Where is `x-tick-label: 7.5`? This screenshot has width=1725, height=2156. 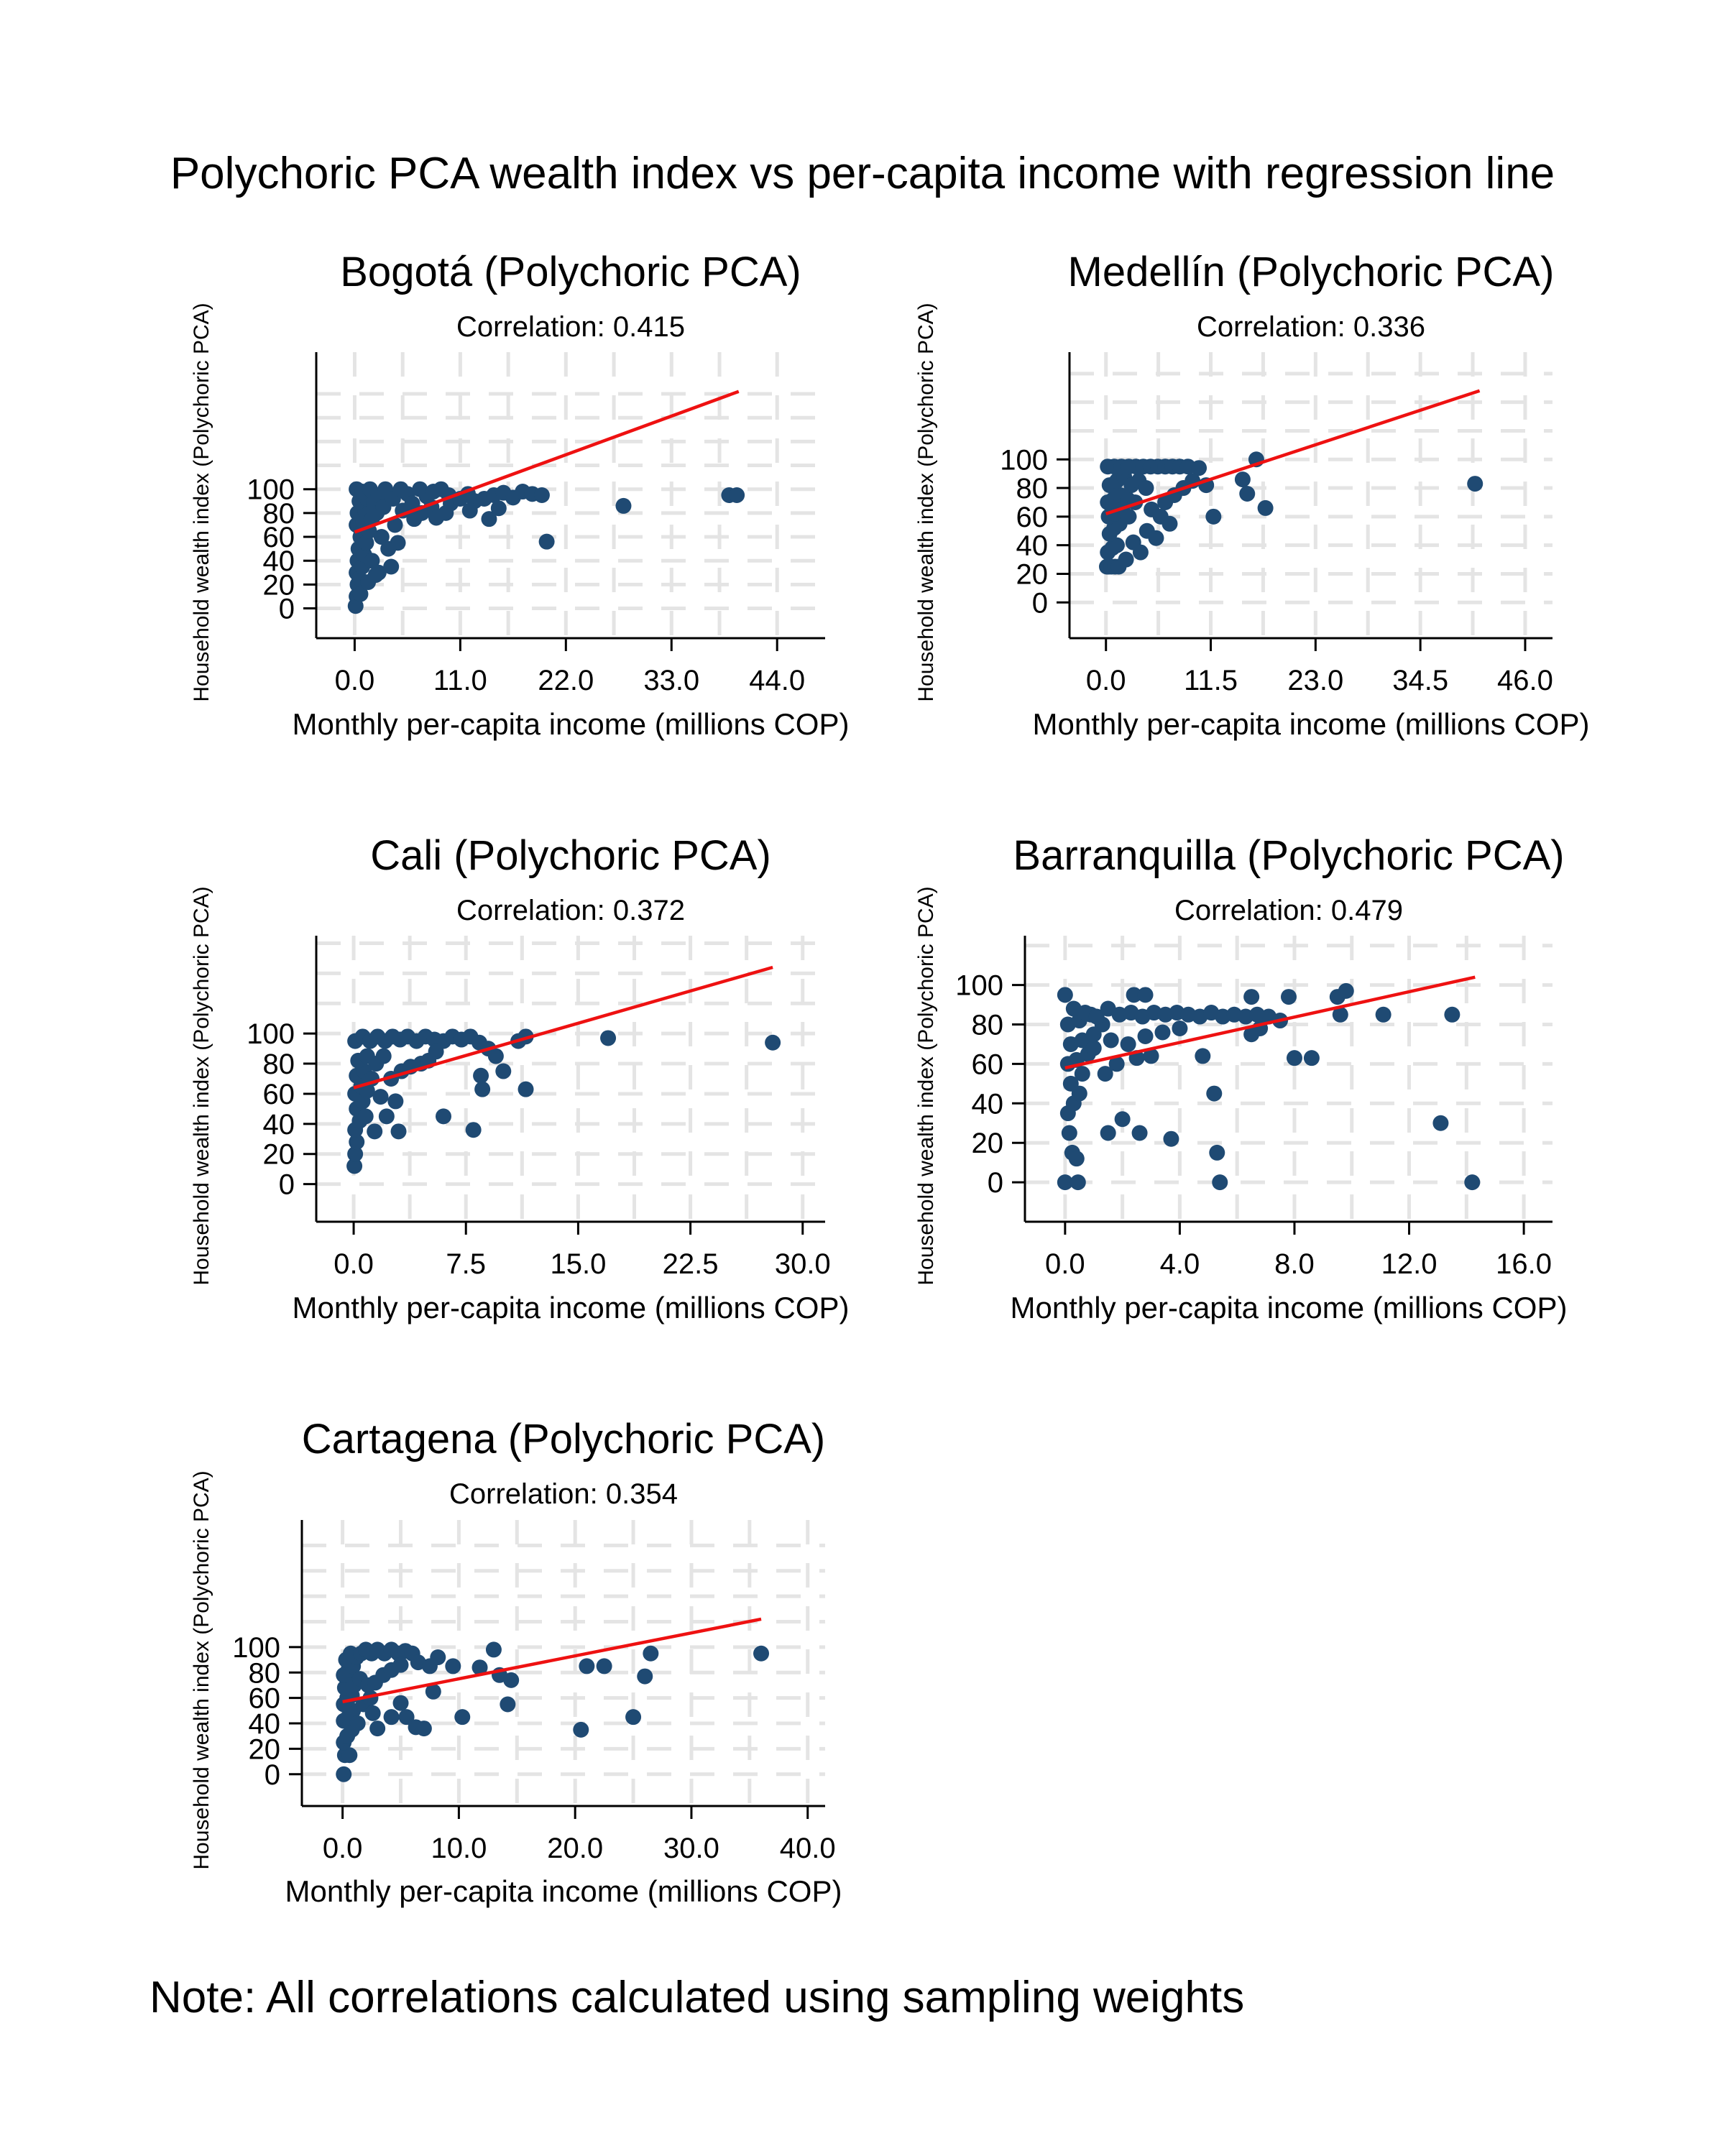 x-tick-label: 7.5 is located at coordinates (466, 1264).